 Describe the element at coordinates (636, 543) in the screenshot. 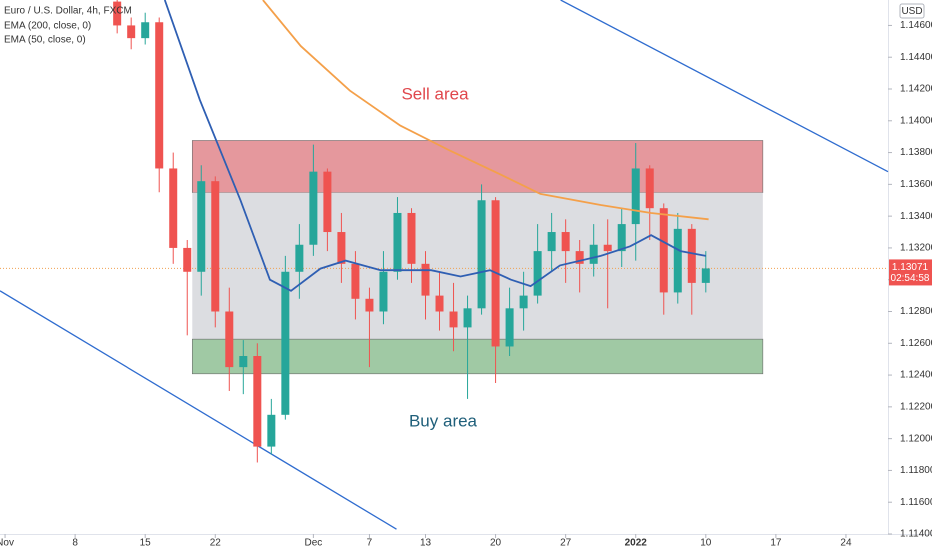

I see `x-tick-label: 2022` at that location.